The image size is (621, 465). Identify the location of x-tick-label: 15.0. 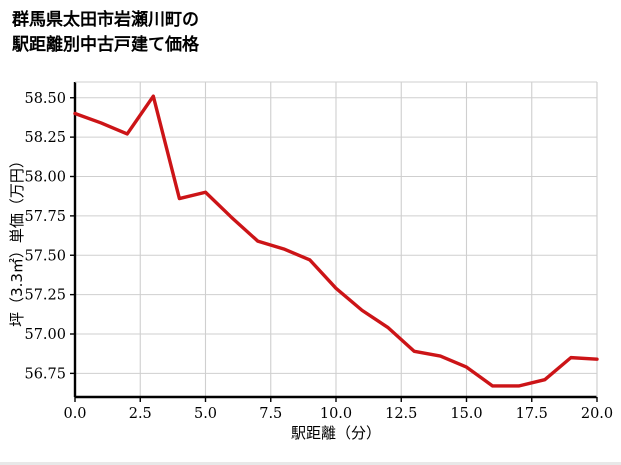
(466, 414).